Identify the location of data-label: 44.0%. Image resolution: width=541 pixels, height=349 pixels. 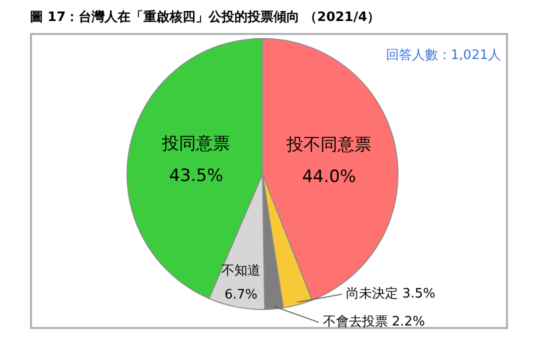
(329, 176).